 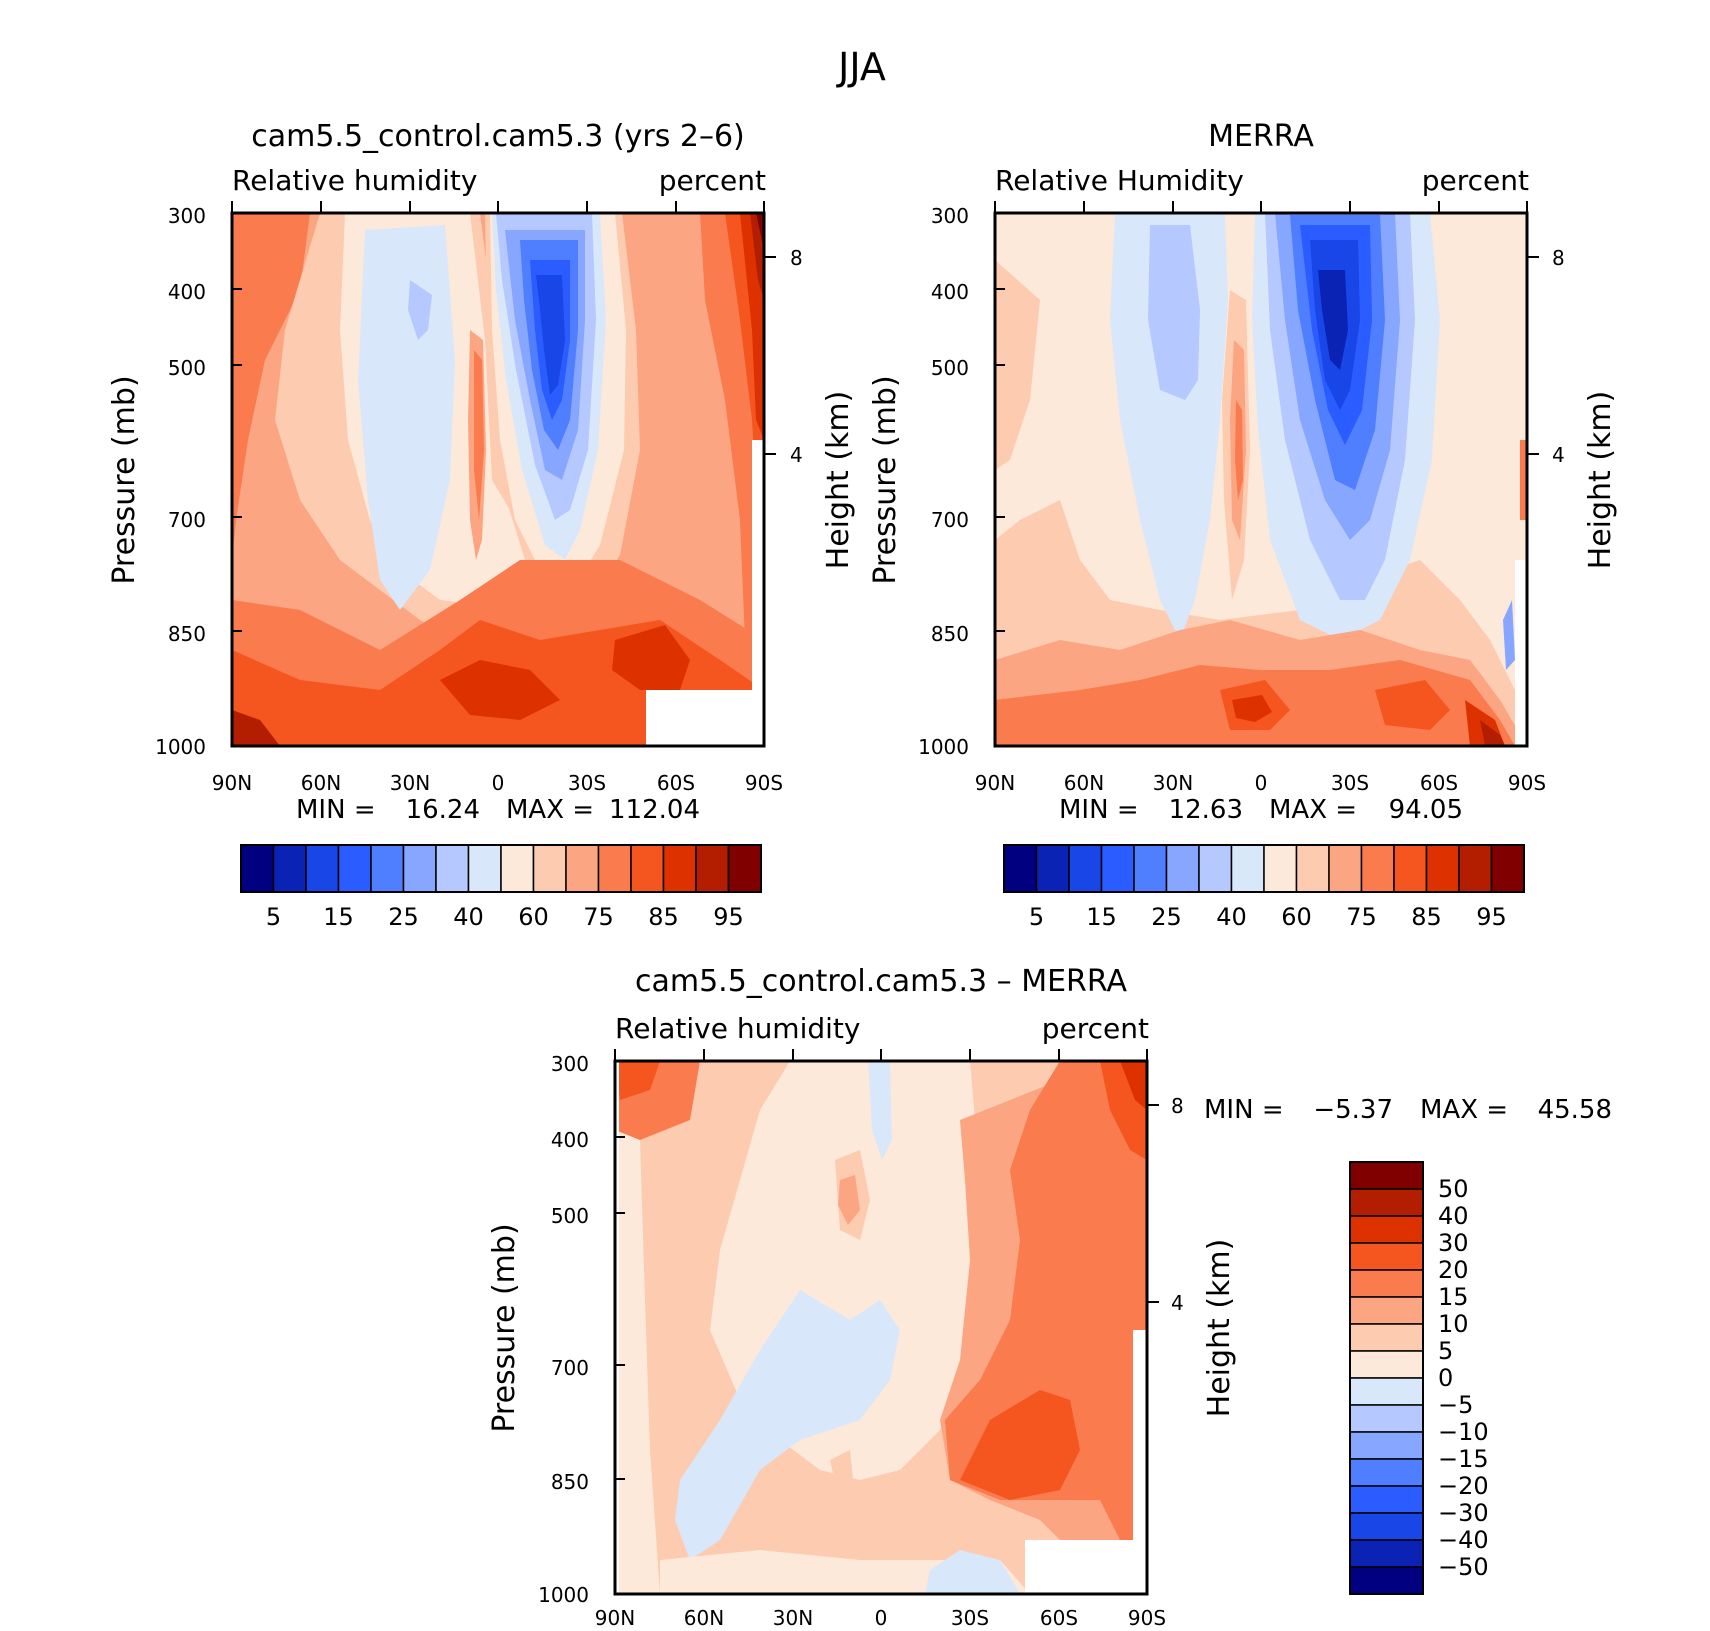 I want to click on colorbar-label: 50, so click(x=1453, y=1189).